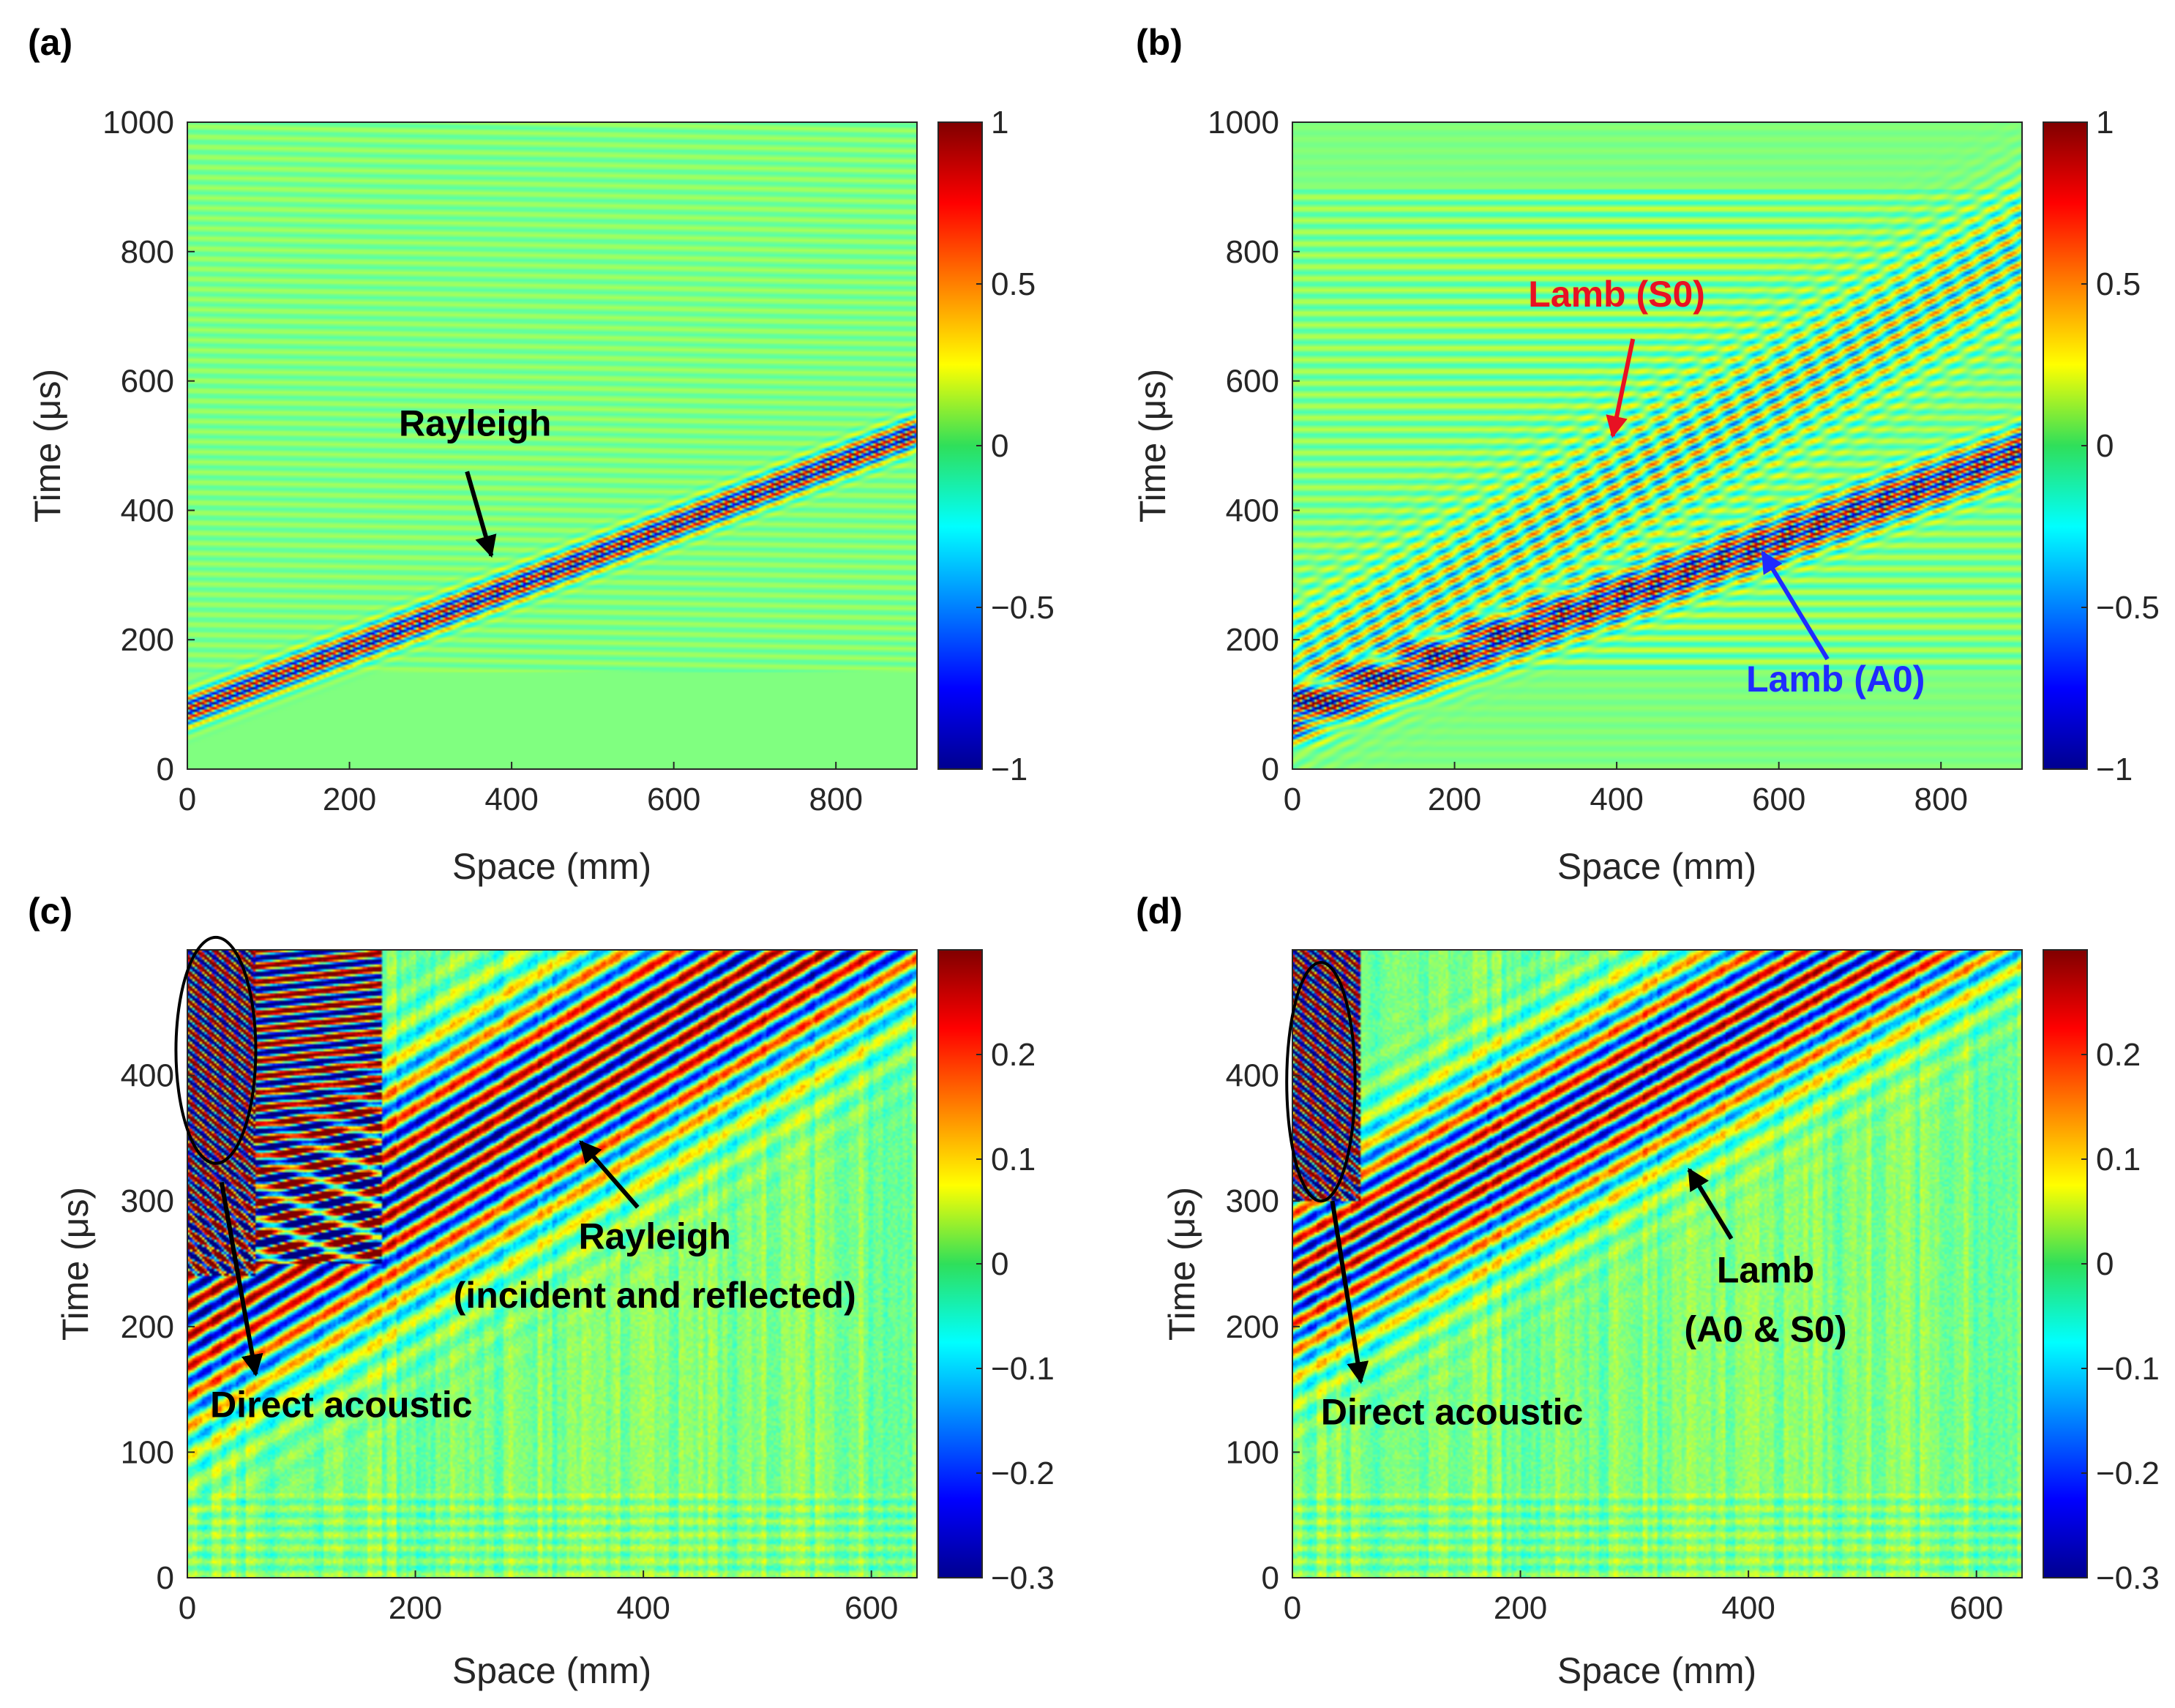 The width and height of the screenshot is (2175, 1708). I want to click on panel-d-colorbar: −0.3 −0.2 −0.1 0 0.1 0.2, so click(2101, 1272).